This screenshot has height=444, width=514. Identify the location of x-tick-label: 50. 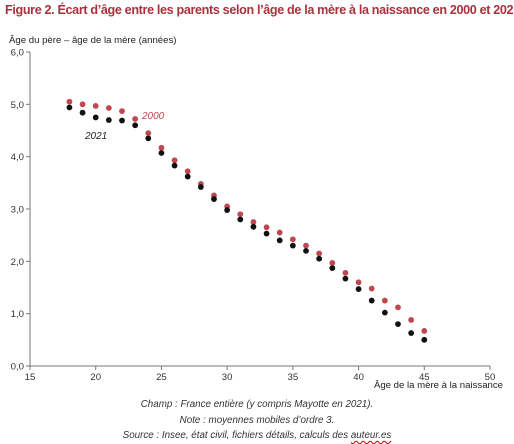
(490, 377).